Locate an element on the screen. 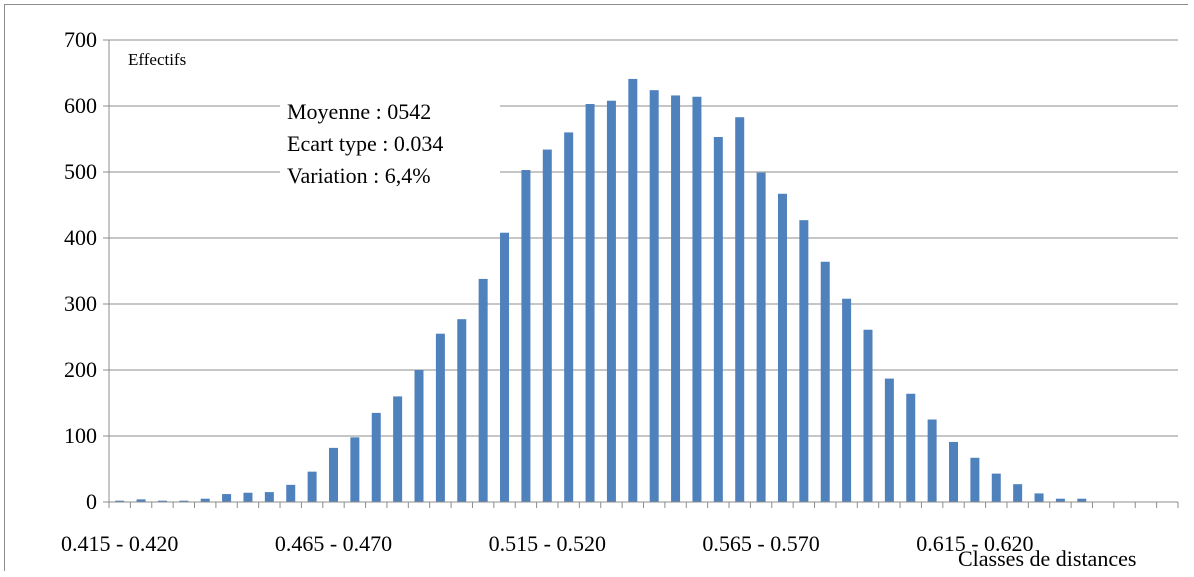  x-tick-label: 0.415 - 0.420 is located at coordinates (119, 543).